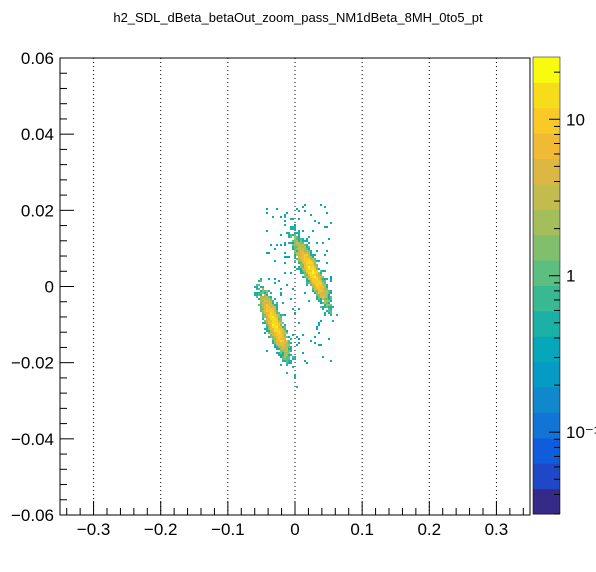 Image resolution: width=596 pixels, height=572 pixels. Describe the element at coordinates (581, 432) in the screenshot. I see `colorbar-tick-label: 10⁻¹` at that location.